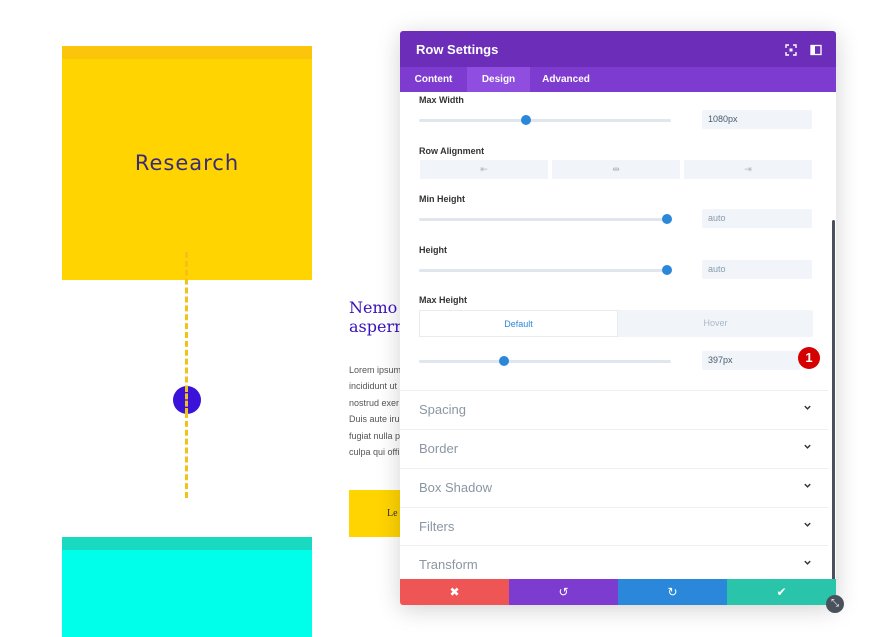  Describe the element at coordinates (618, 49) in the screenshot. I see `modal-header: Row Settings` at that location.